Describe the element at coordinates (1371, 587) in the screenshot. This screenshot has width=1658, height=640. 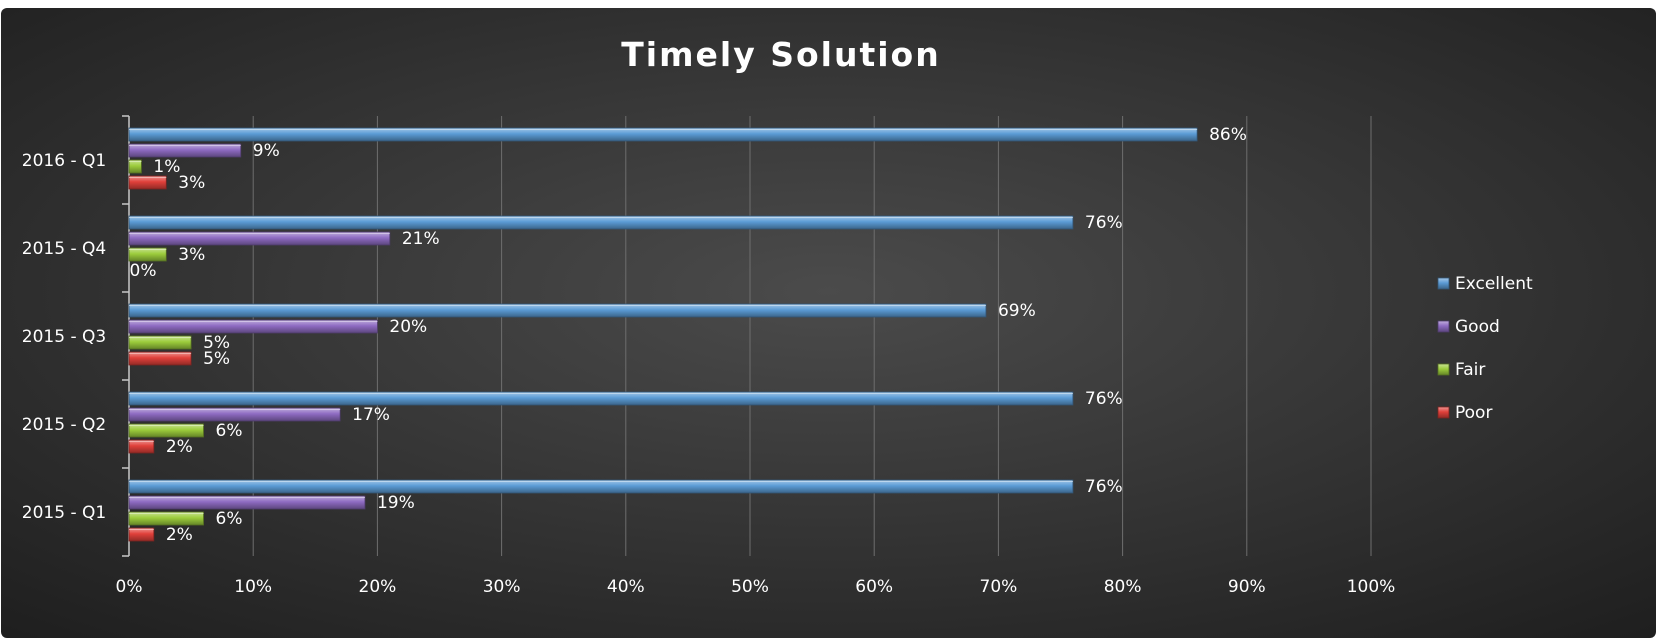
I see `x-tick-label: 100%` at that location.